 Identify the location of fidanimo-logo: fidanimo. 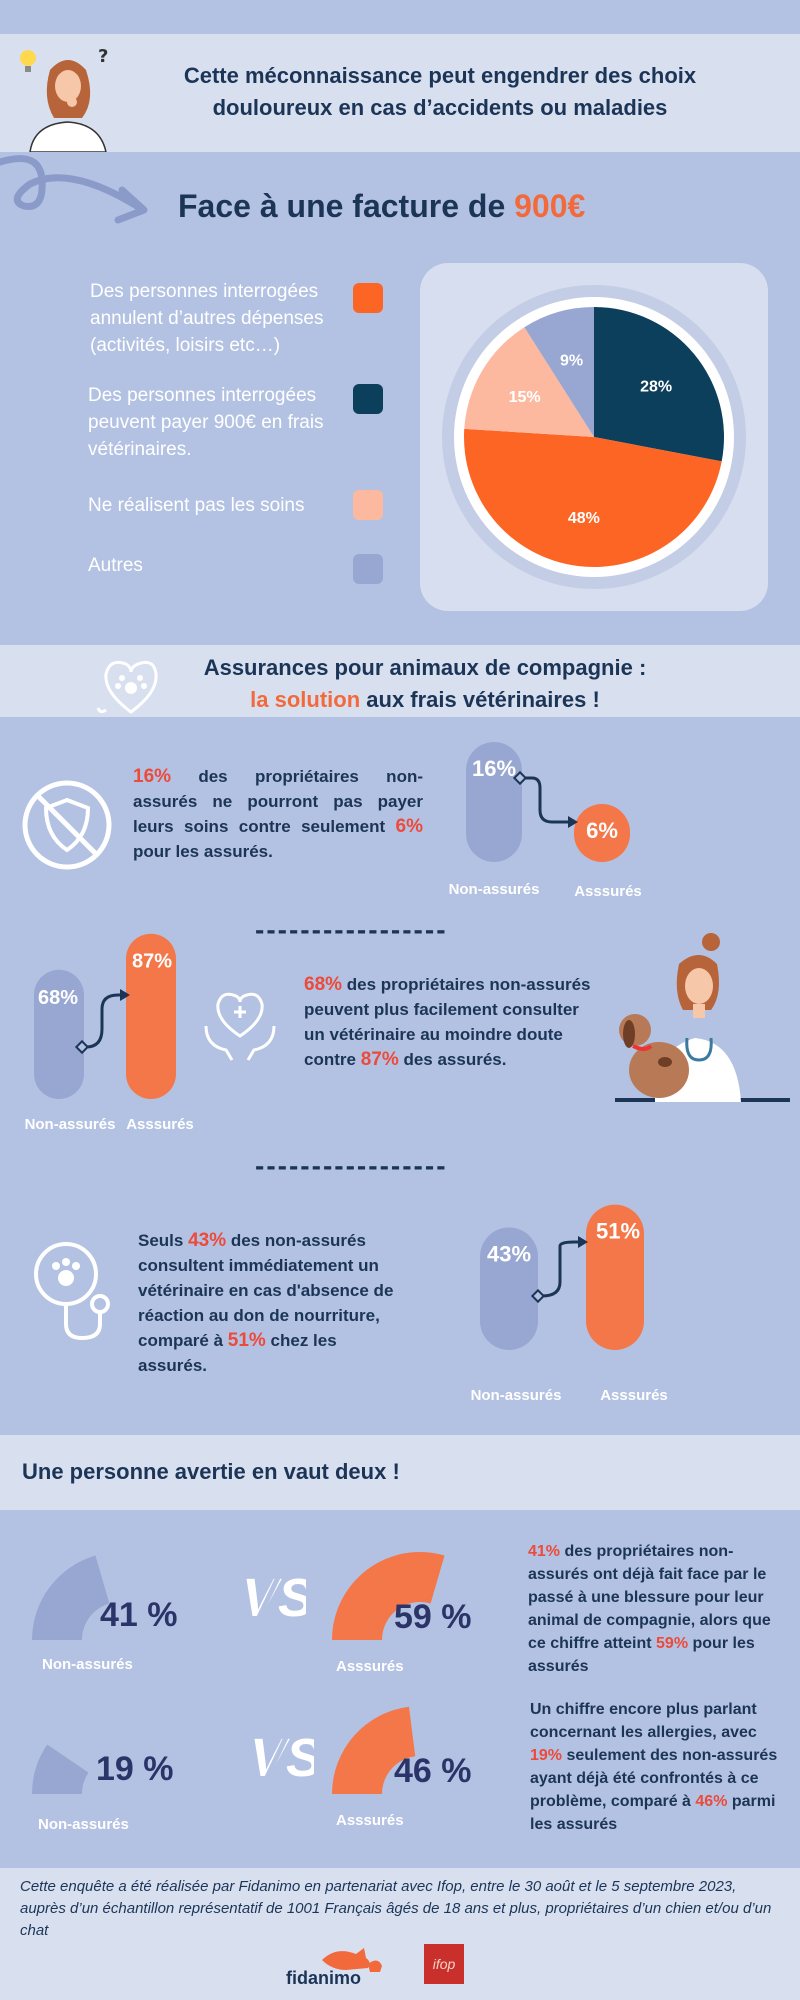
(336, 1965).